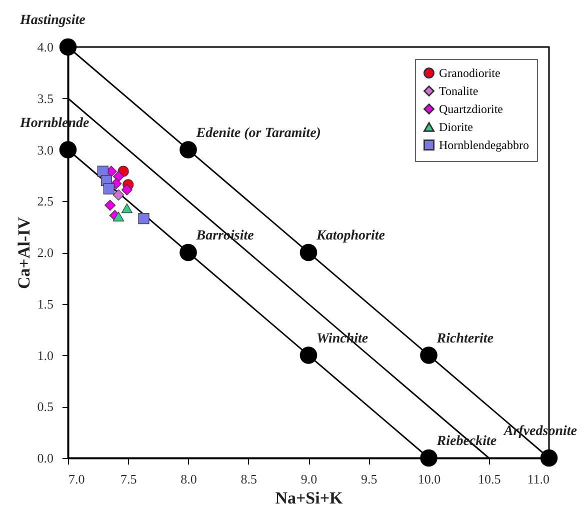 The height and width of the screenshot is (518, 587). Describe the element at coordinates (45, 458) in the screenshot. I see `y-tick-label: 0.0` at that location.